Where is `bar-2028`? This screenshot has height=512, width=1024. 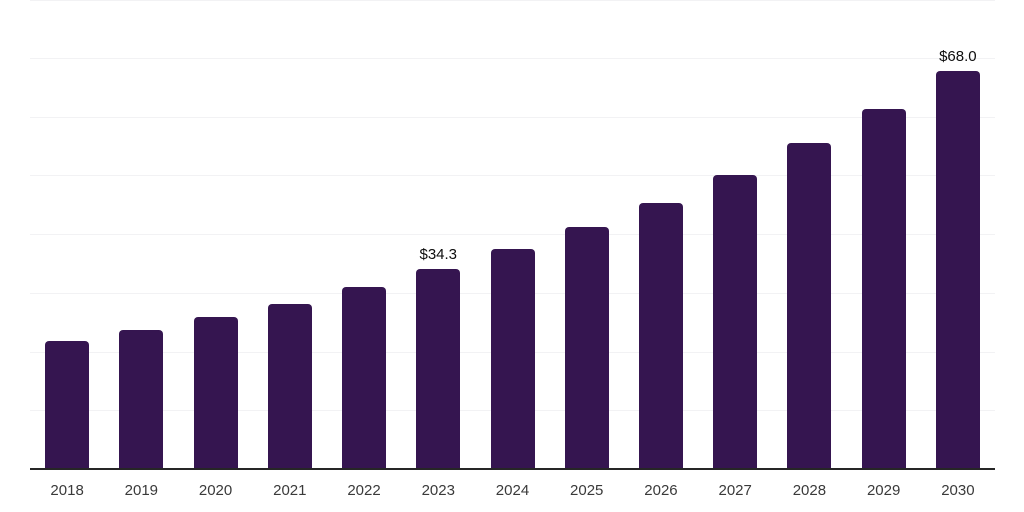 bar-2028 is located at coordinates (809, 306).